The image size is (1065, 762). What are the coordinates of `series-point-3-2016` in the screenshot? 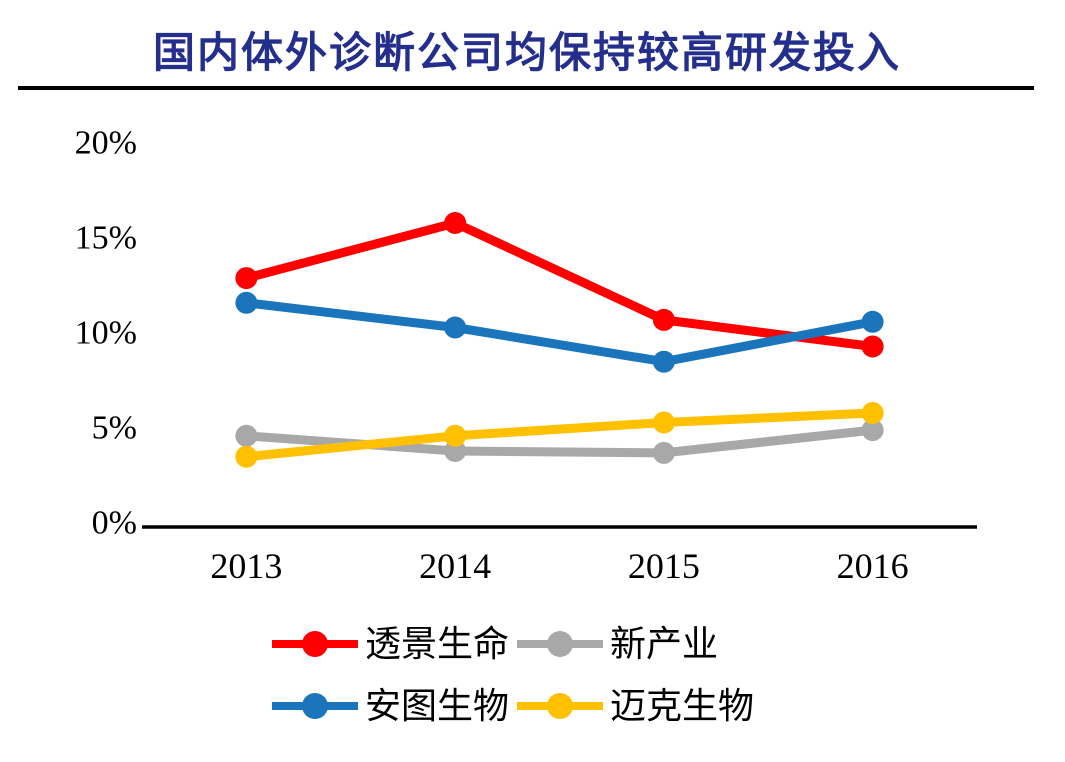 It's located at (872, 413).